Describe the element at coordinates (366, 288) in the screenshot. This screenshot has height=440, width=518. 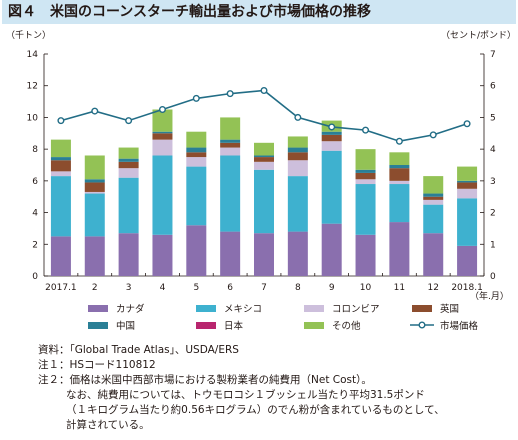
I see `x-tick-label: 10` at that location.